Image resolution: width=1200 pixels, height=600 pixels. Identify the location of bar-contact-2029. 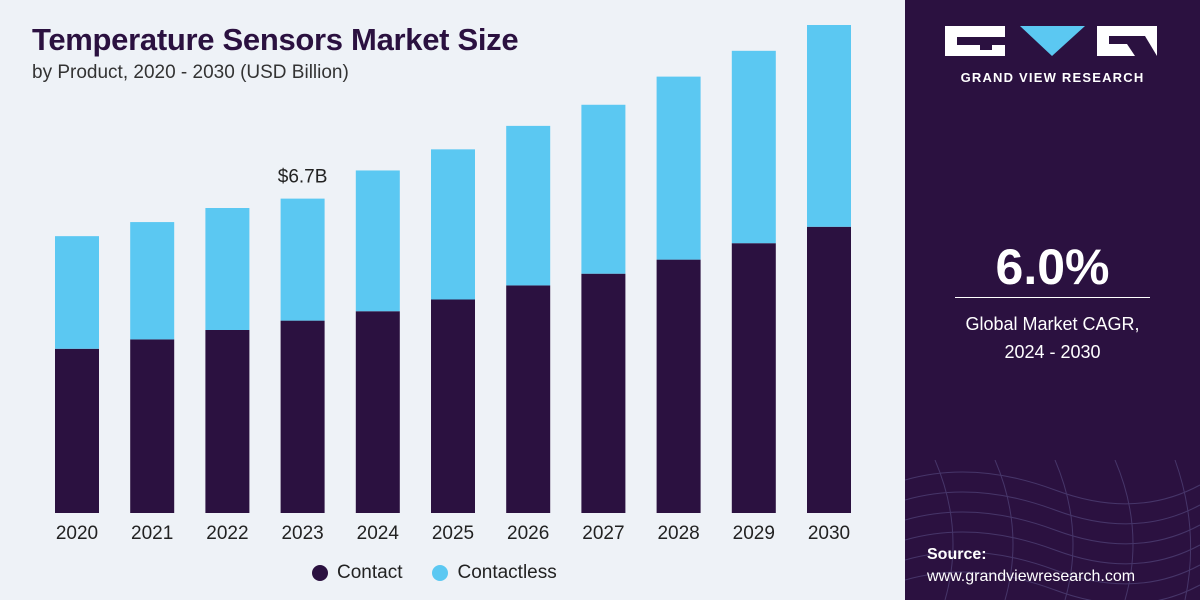
(753, 378).